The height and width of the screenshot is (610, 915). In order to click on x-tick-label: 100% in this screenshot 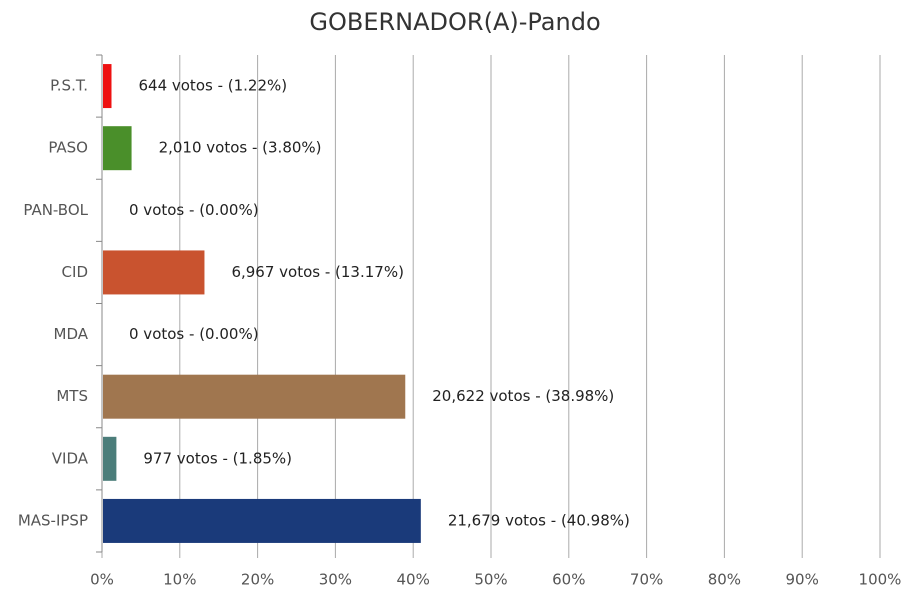, I will do `click(880, 580)`.